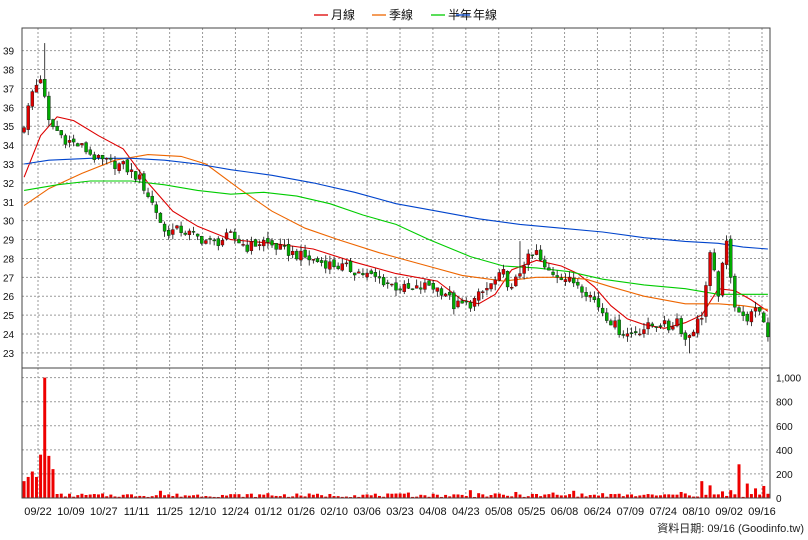  Describe the element at coordinates (302, 512) in the screenshot. I see `x-tick-label: 01/26` at that location.